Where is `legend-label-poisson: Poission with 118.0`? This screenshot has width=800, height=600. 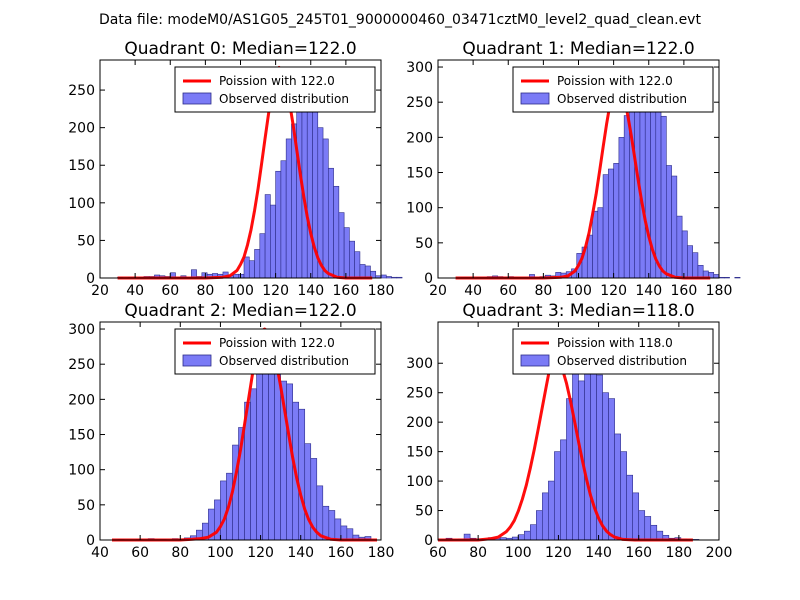
legend-label-poisson: Poission with 118.0 is located at coordinates (615, 343).